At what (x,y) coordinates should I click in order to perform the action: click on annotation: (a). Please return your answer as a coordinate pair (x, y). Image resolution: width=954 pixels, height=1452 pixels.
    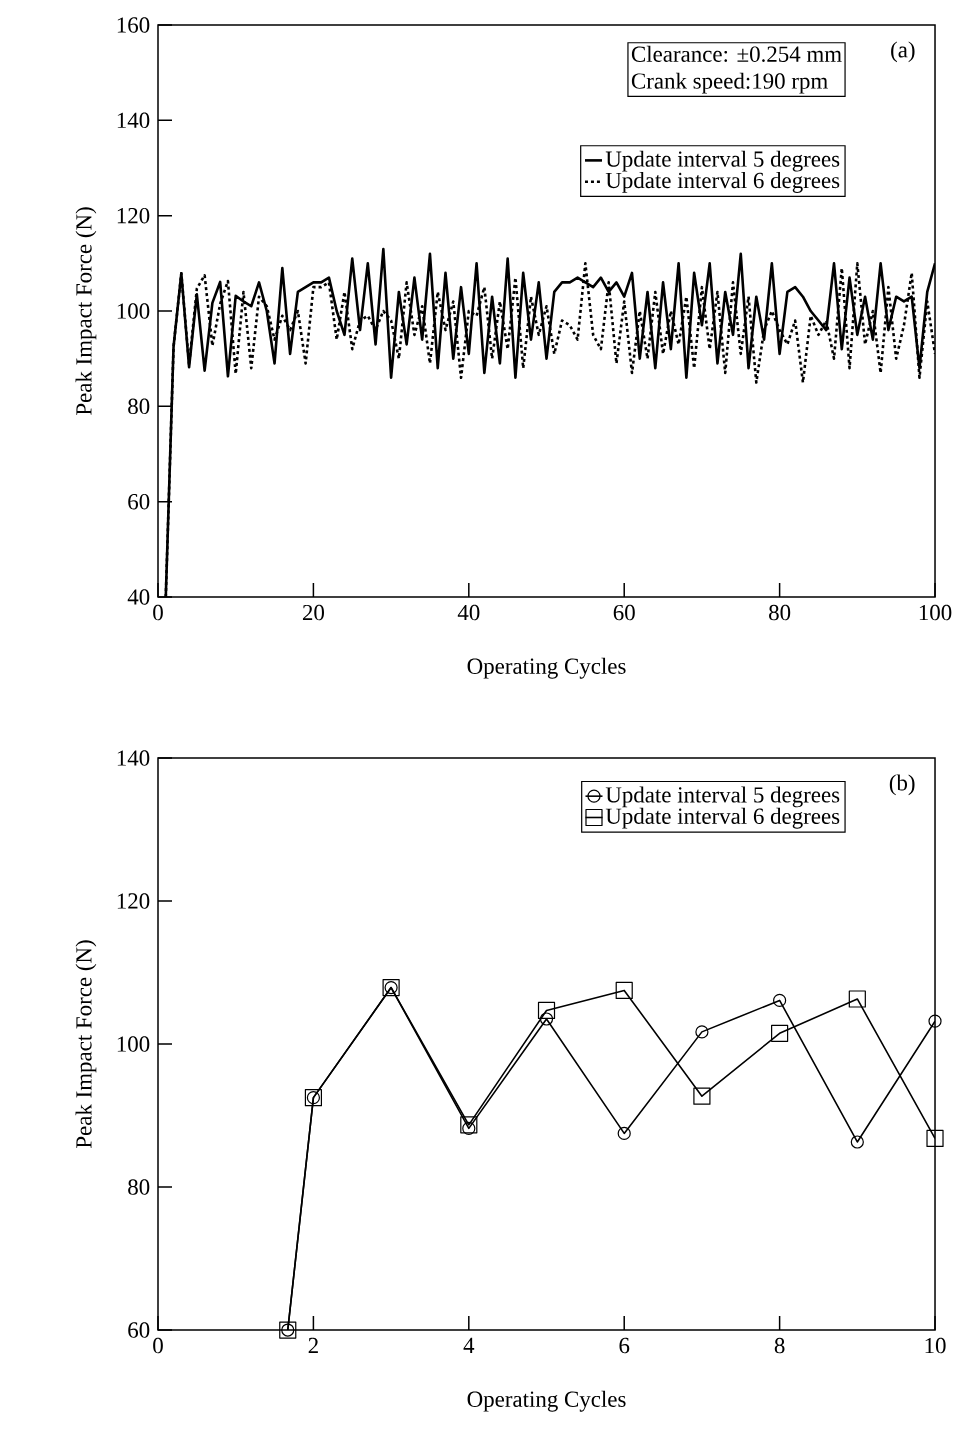
    Looking at the image, I should click on (903, 52).